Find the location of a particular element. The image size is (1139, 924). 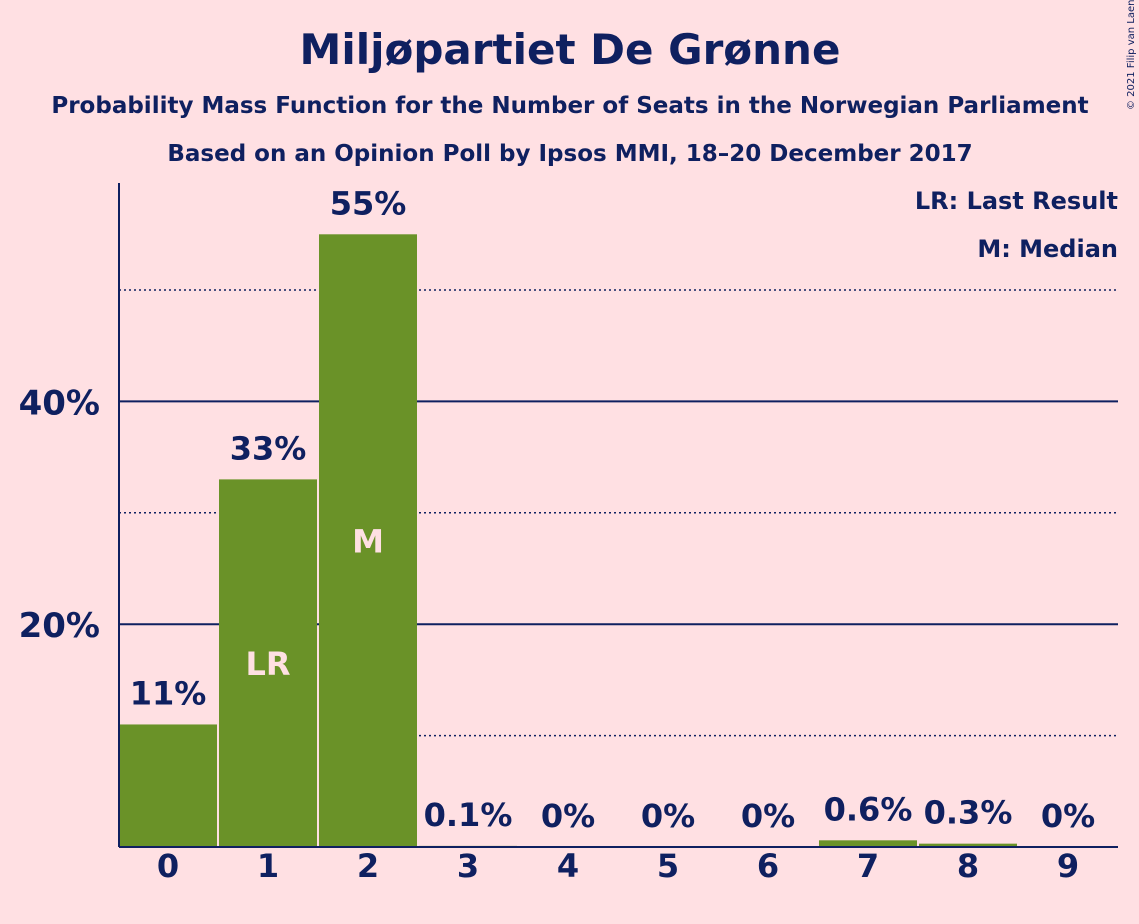

legend-last-result: LR: Last Result is located at coordinates (1016, 201).